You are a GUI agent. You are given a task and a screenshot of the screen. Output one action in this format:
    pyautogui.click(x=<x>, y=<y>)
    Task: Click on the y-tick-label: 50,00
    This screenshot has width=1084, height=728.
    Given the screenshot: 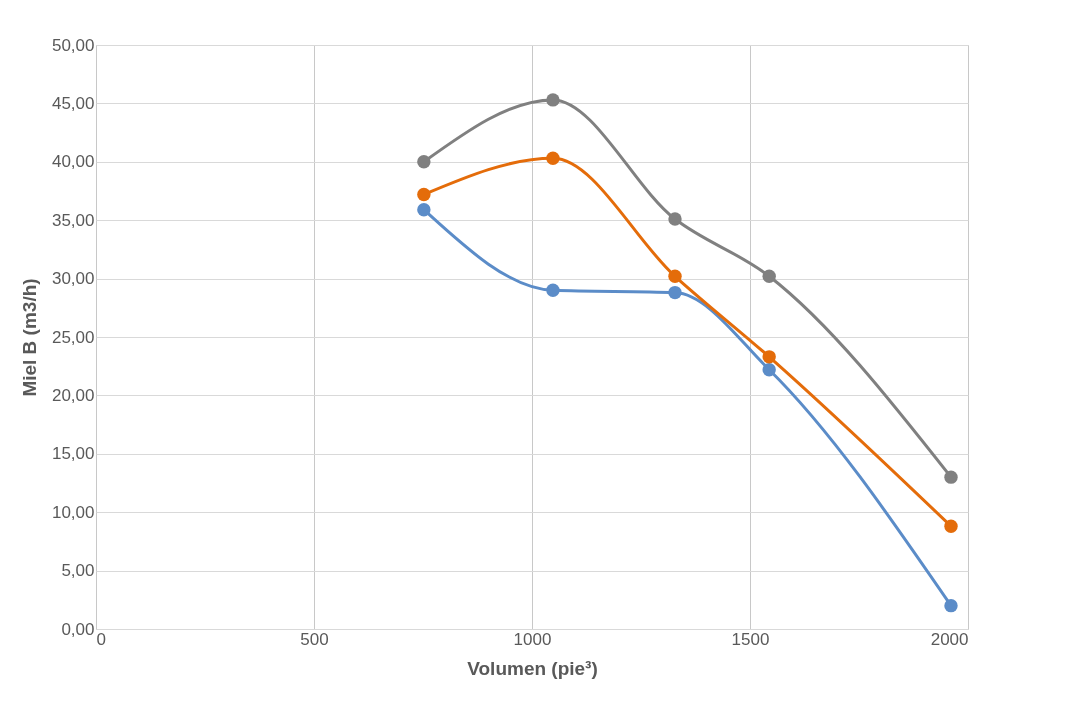 What is the action you would take?
    pyautogui.click(x=73, y=45)
    